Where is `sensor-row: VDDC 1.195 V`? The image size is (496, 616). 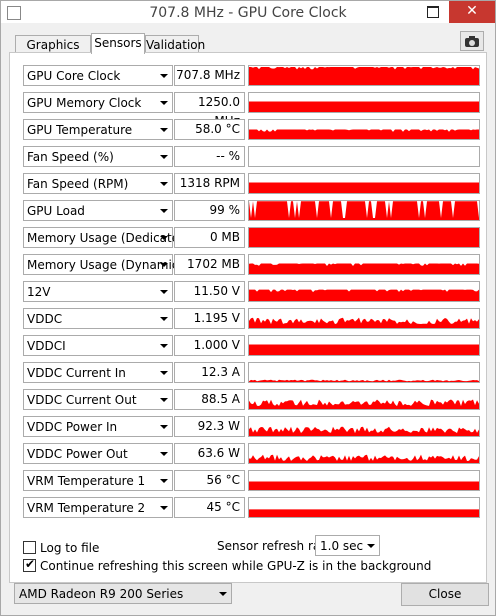
sensor-row: VDDC 1.195 V is located at coordinates (249, 318).